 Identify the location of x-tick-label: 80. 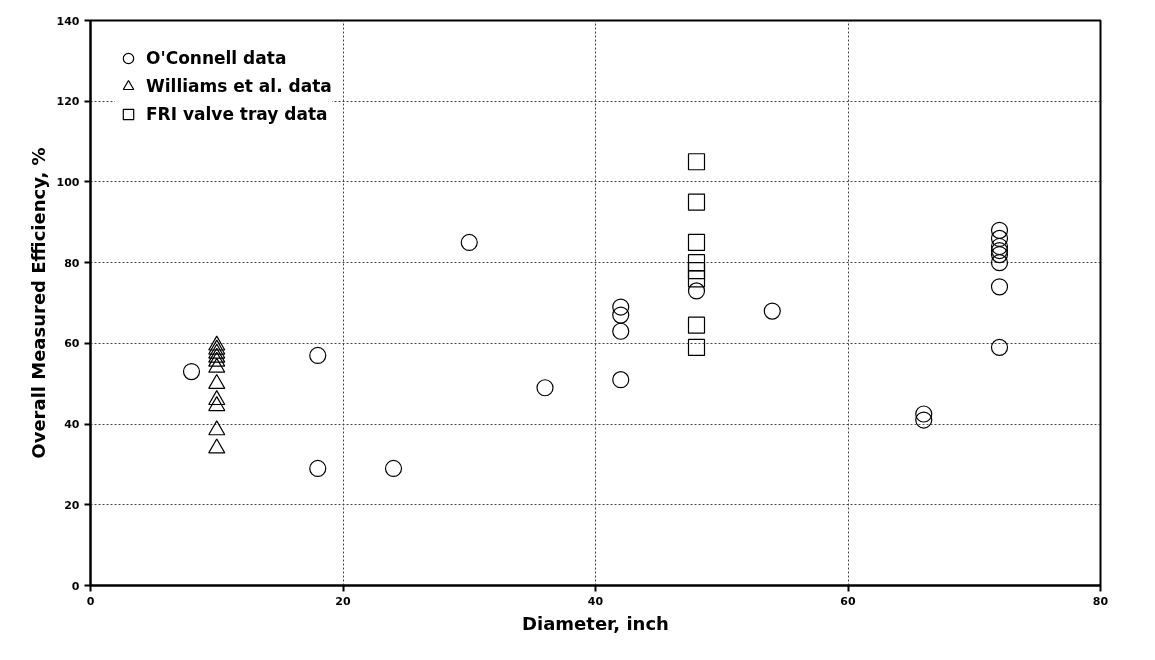
(1100, 601).